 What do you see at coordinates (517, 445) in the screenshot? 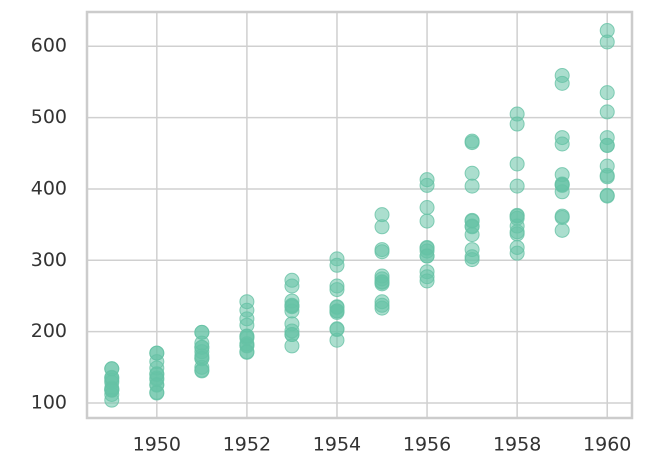
I see `x-tick-label: 1958` at bounding box center [517, 445].